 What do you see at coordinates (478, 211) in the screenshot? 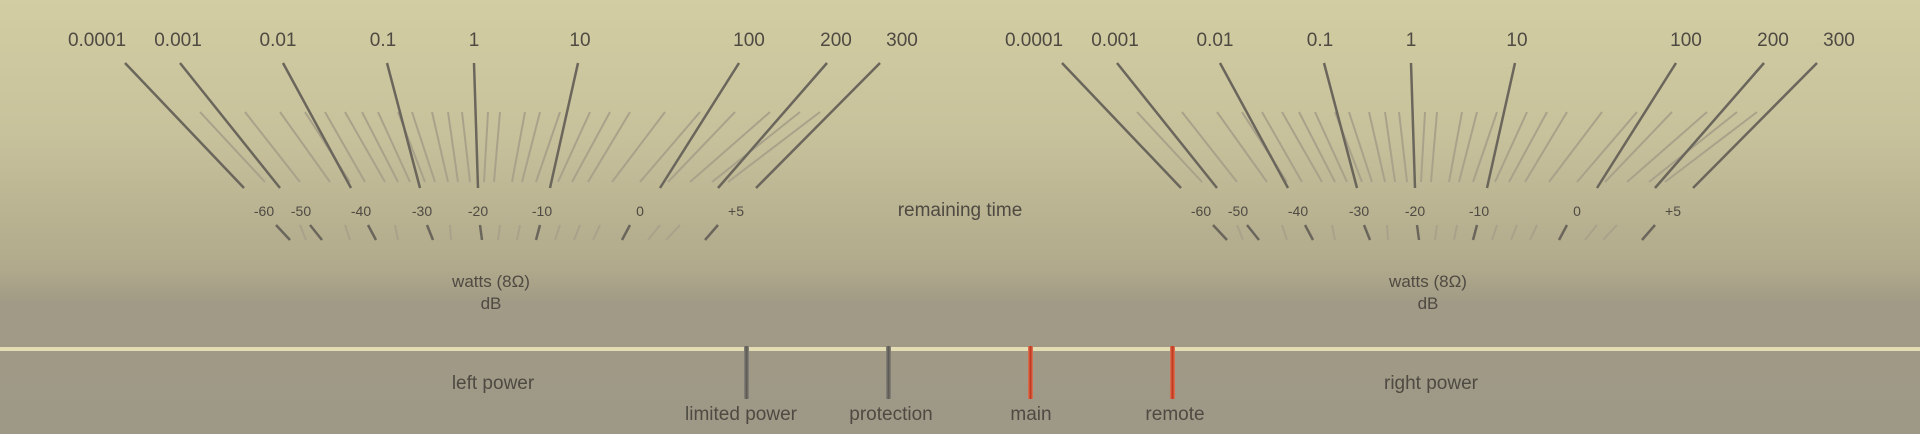
I see `db-tick-label: -20` at bounding box center [478, 211].